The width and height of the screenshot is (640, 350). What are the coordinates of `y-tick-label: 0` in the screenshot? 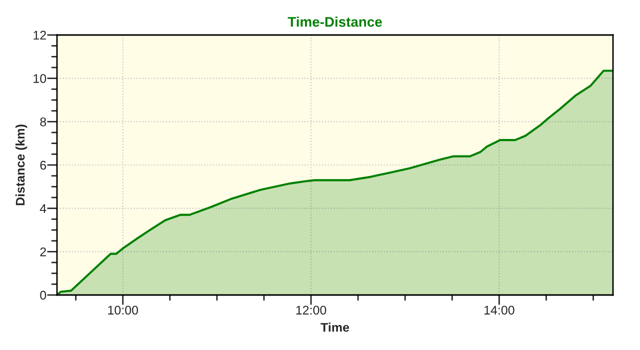 It's located at (43, 295).